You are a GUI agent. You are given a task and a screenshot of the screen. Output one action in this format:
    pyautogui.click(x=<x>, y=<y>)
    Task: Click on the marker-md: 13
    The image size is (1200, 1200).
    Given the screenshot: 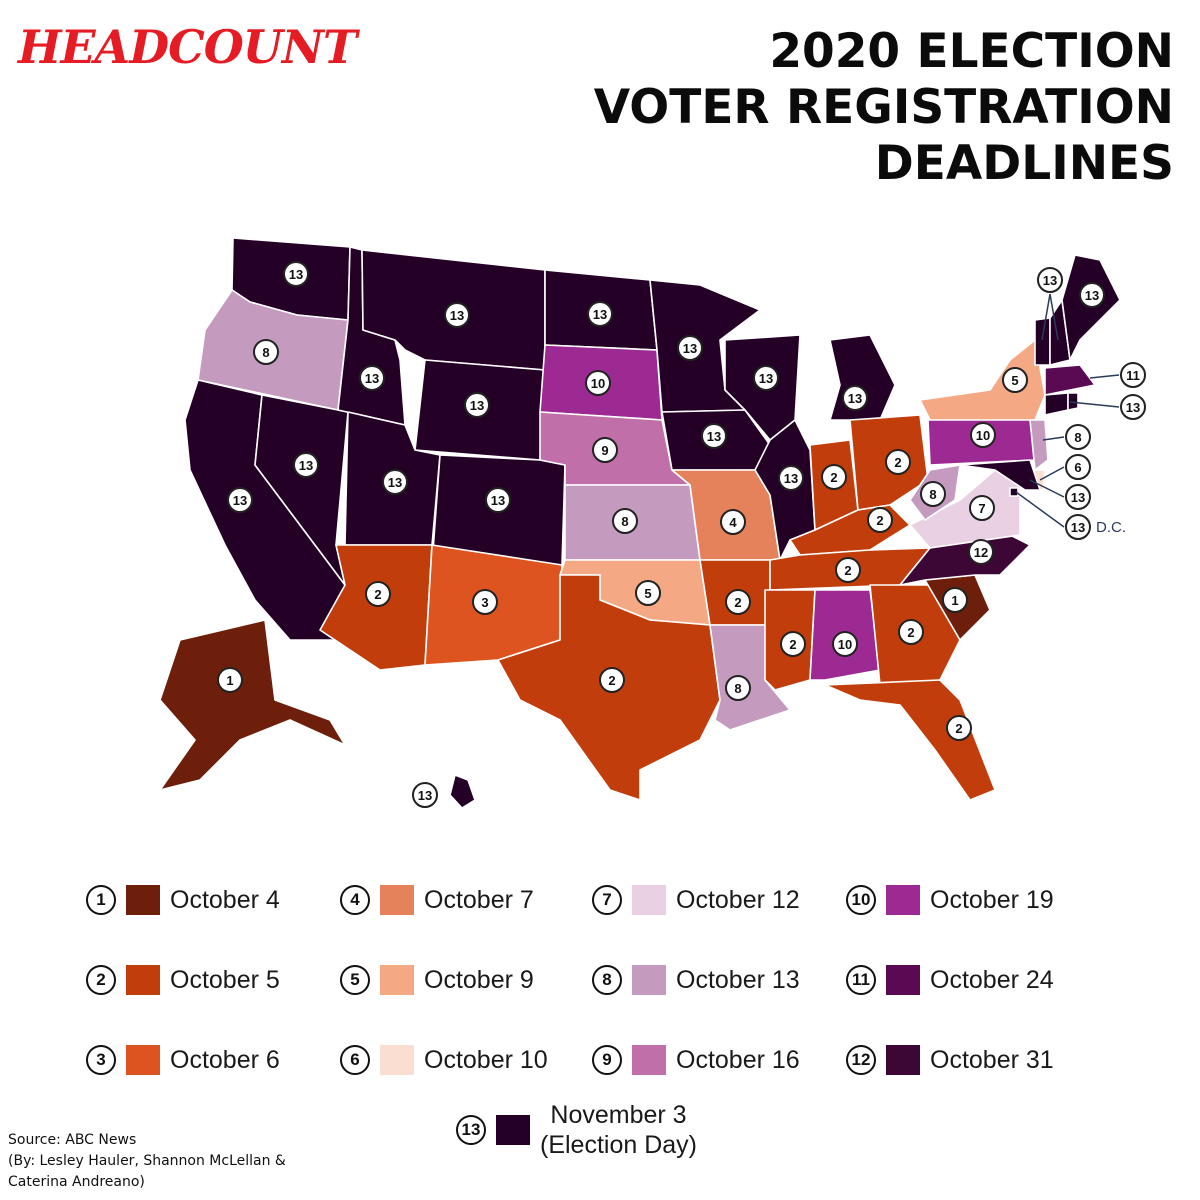 What is the action you would take?
    pyautogui.click(x=1078, y=497)
    